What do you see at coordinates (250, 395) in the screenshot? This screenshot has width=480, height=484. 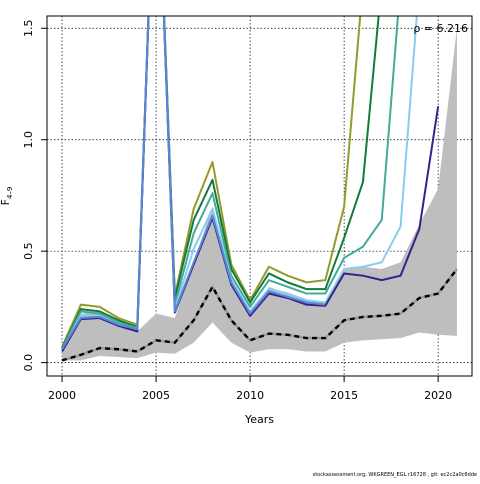 I see `x-tick-label: 2010` at bounding box center [250, 395].